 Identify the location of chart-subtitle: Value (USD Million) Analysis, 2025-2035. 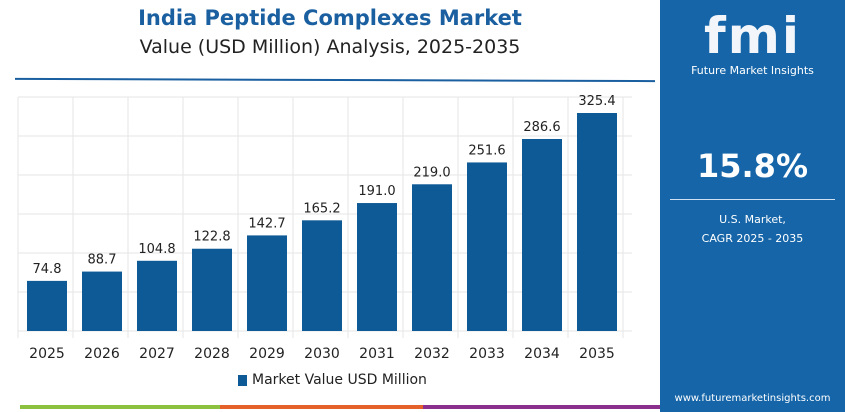
(330, 47).